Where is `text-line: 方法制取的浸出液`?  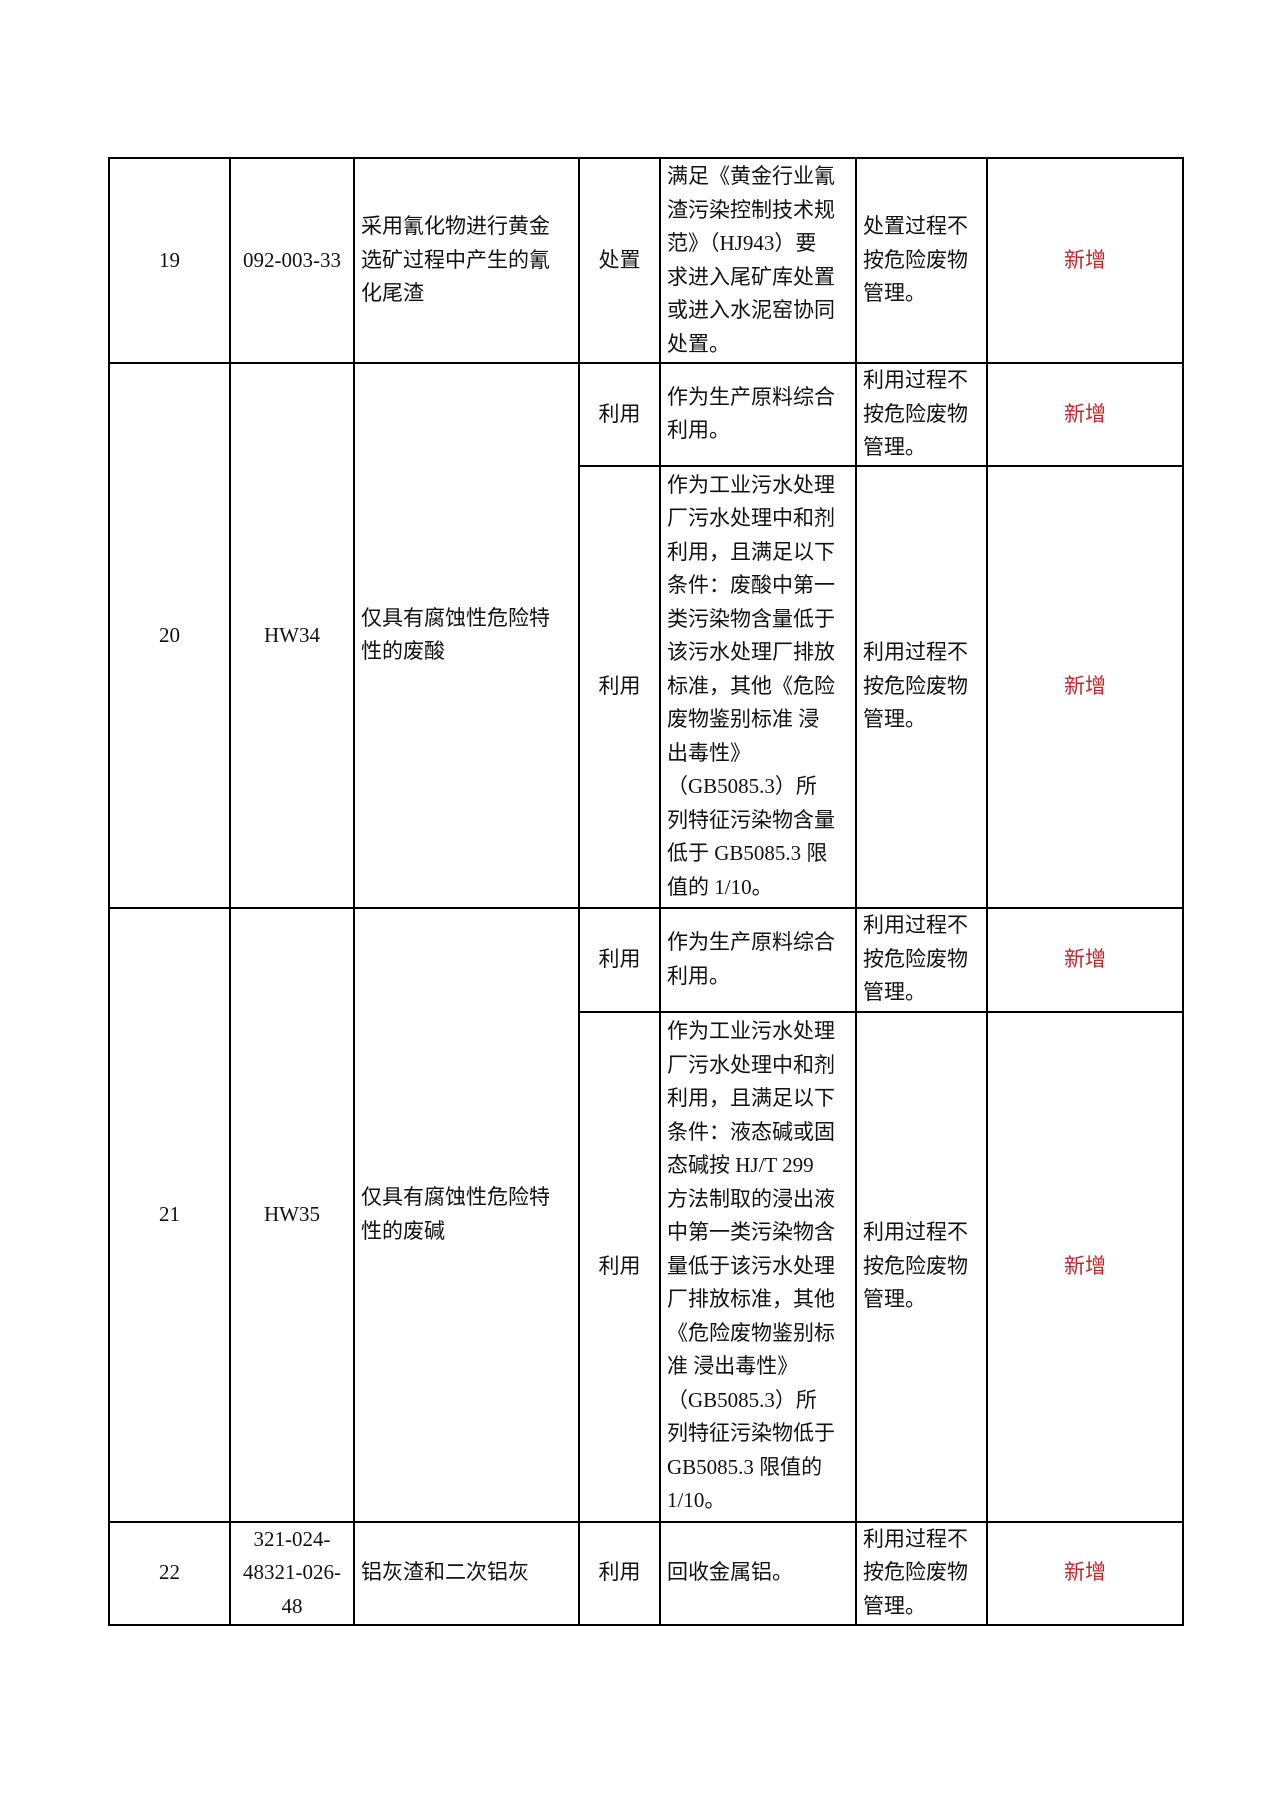
text-line: 方法制取的浸出液 is located at coordinates (751, 1198).